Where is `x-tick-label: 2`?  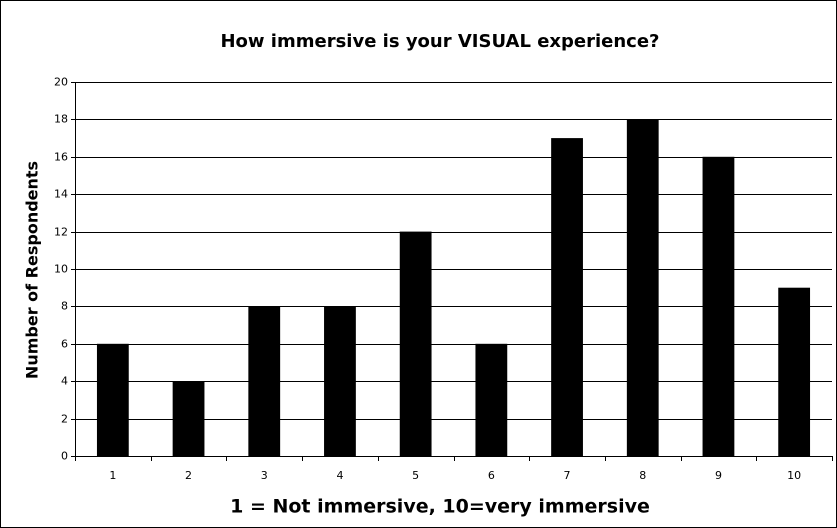 x-tick-label: 2 is located at coordinates (188, 475).